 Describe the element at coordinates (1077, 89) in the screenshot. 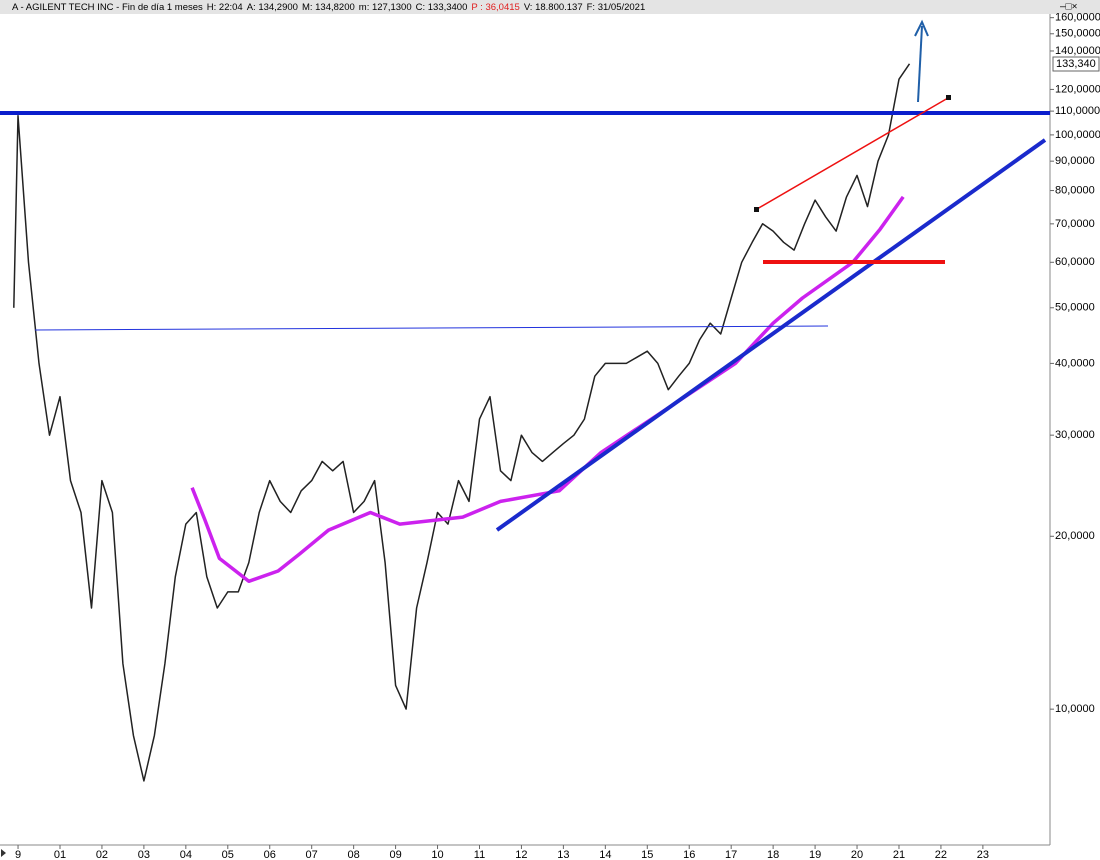

I see `y-tick-label: 120,0000` at that location.